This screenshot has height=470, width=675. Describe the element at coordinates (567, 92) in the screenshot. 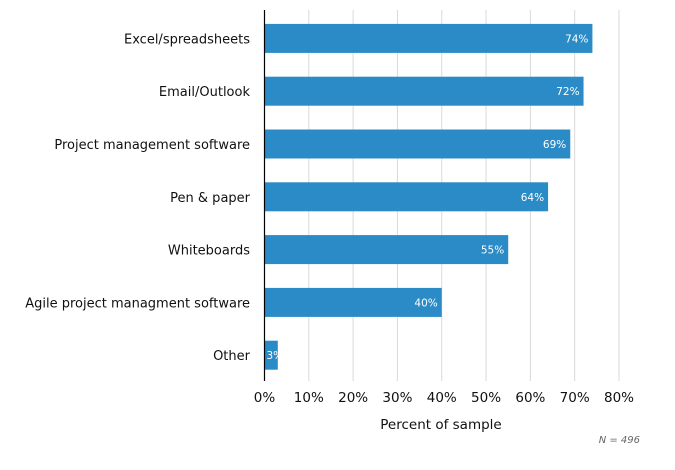

I see `data-label: 72%` at that location.